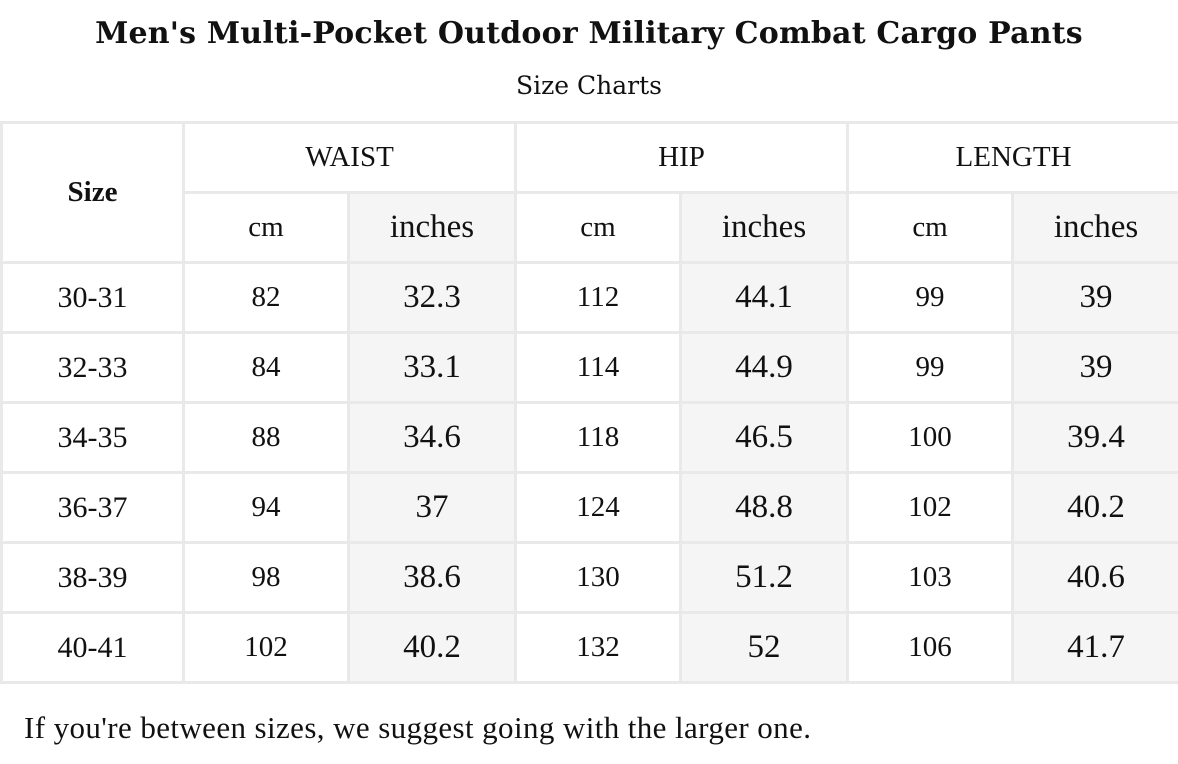 The height and width of the screenshot is (764, 1178). I want to click on size-cell: 30-31, so click(92, 297).